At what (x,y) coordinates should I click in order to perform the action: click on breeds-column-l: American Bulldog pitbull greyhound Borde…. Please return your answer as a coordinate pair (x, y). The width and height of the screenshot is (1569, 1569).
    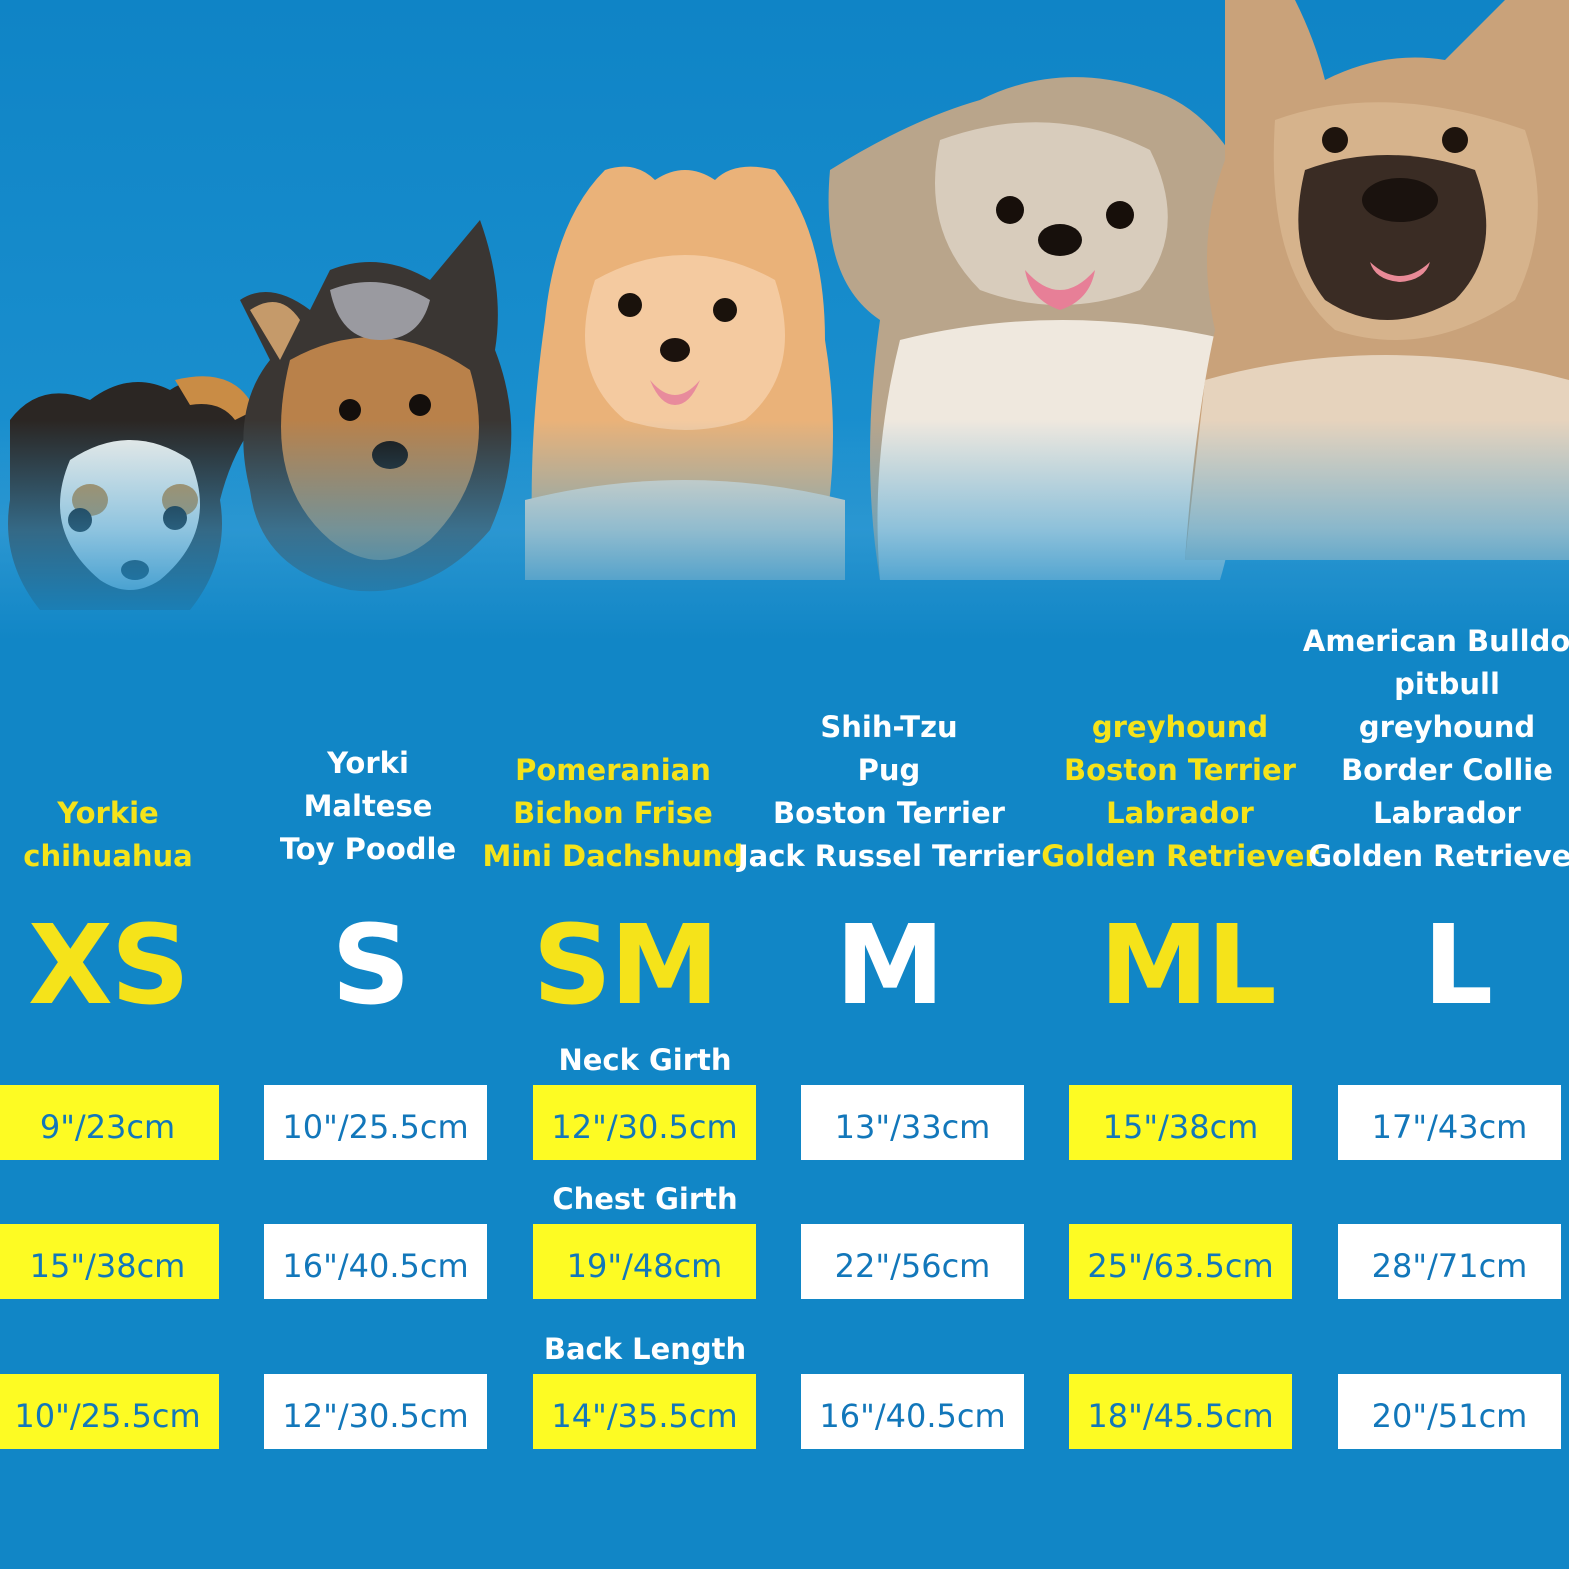
    Looking at the image, I should click on (1428, 739).